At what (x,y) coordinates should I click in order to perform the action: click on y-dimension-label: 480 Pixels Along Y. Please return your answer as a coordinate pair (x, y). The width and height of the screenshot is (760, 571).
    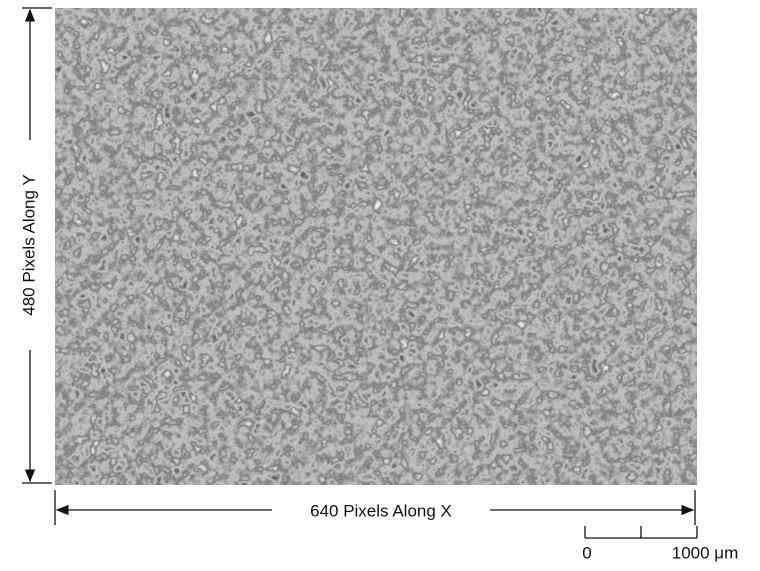
    Looking at the image, I should click on (28, 244).